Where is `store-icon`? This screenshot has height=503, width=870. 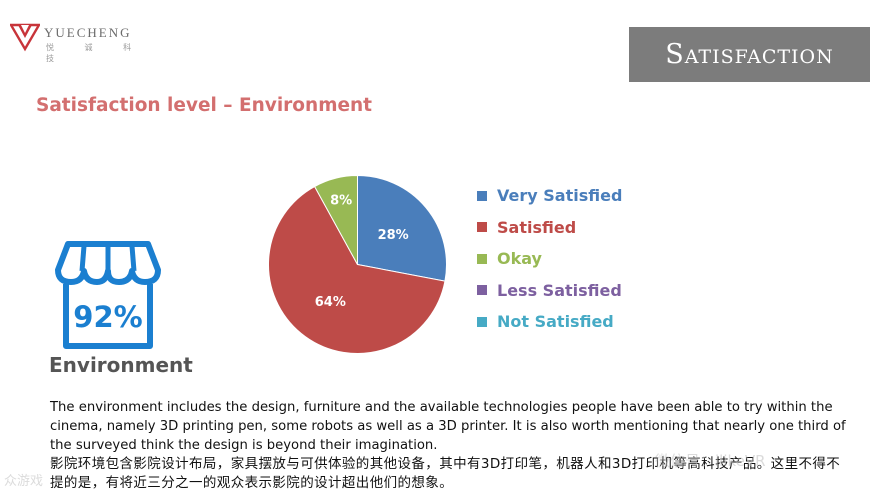 store-icon is located at coordinates (108, 295).